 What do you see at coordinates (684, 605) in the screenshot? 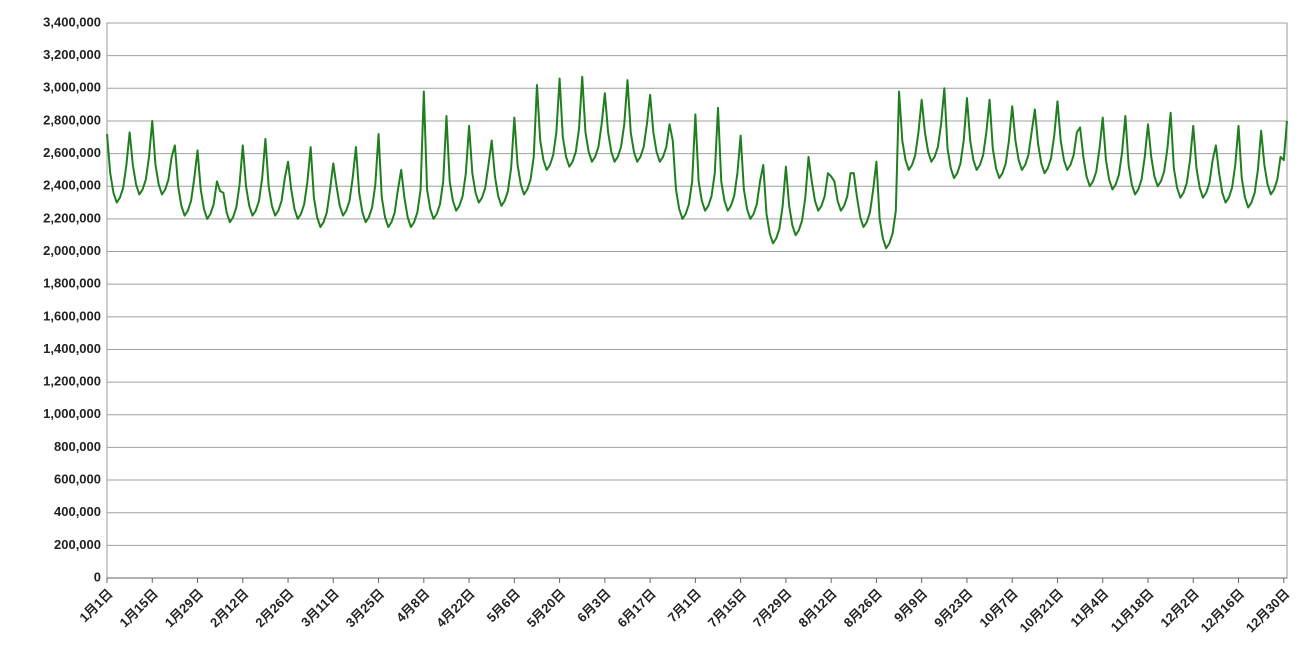
I see `x-tick-label: 7月1日` at bounding box center [684, 605].